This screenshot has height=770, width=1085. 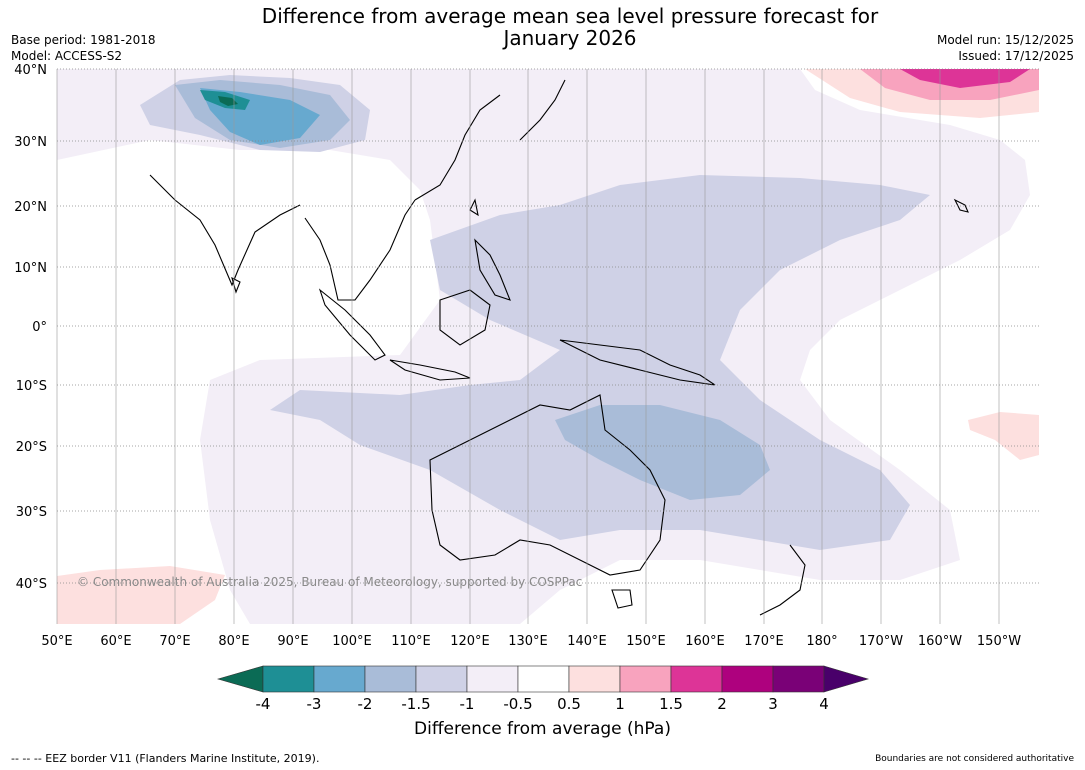 I want to click on anomaly-fill-pos05-fiji, so click(x=1003, y=436).